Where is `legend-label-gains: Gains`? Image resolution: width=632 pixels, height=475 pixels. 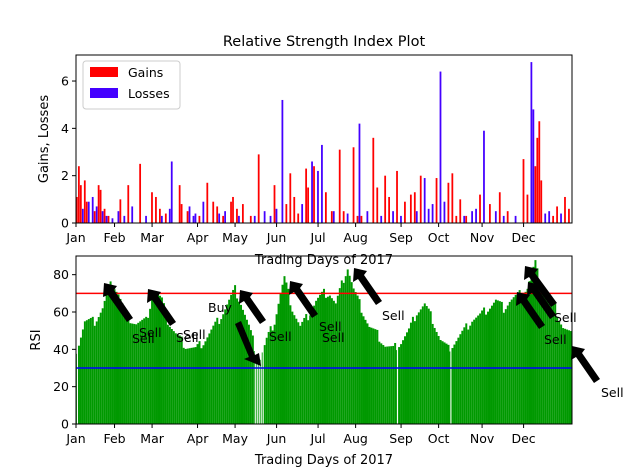 legend-label-gains: Gains is located at coordinates (145, 72).